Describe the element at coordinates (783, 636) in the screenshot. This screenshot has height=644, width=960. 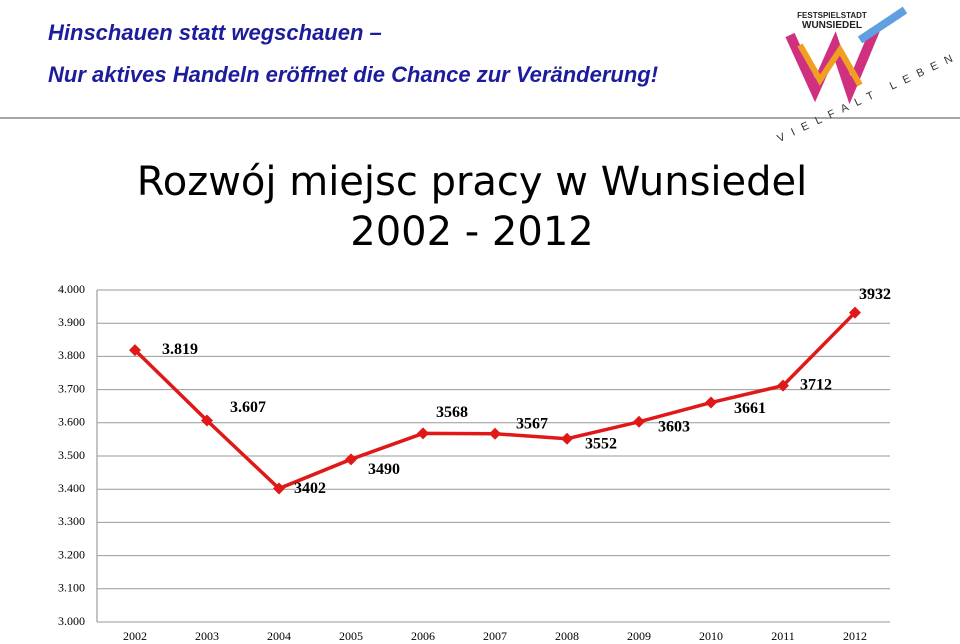
I see `x-tick-label: 2011` at that location.